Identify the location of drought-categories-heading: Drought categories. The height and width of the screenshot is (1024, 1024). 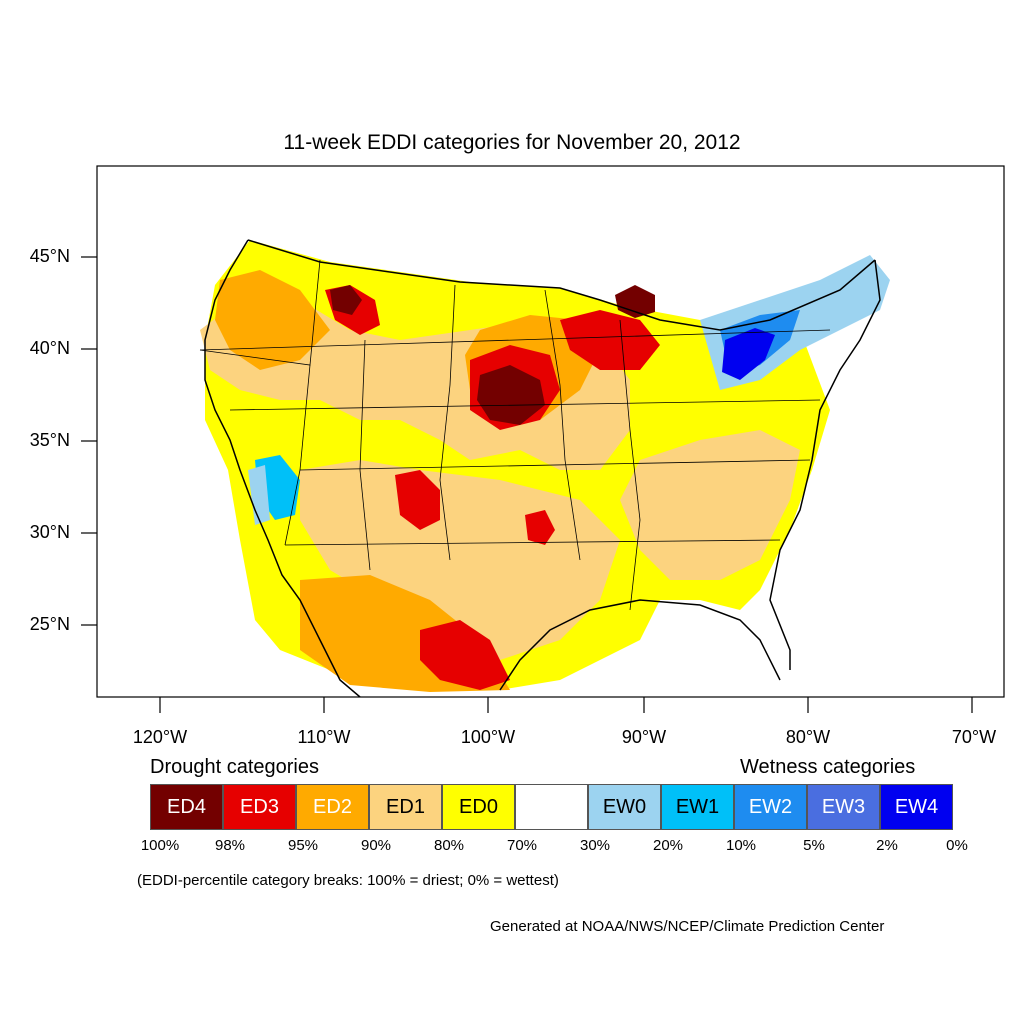
(234, 767).